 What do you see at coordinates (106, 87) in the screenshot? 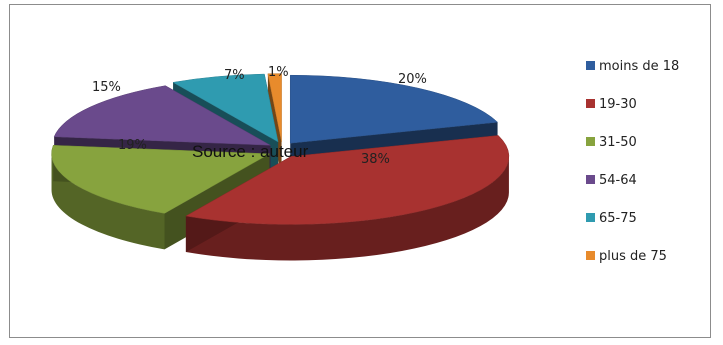
I see `slice-label-54-64: 15%` at bounding box center [106, 87].